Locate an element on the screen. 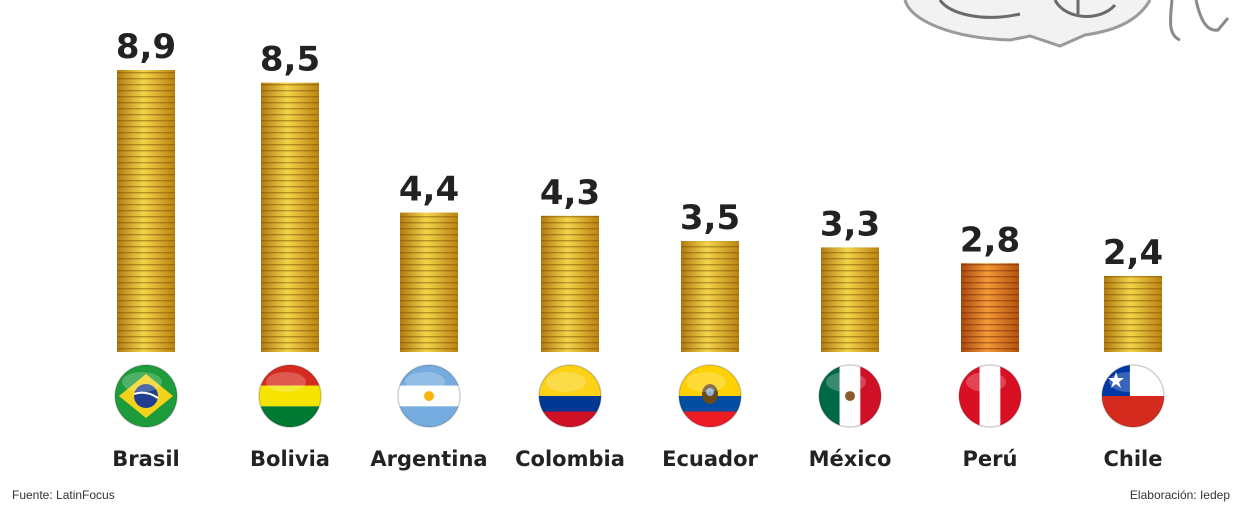  data-label: 2,4 is located at coordinates (1133, 253).